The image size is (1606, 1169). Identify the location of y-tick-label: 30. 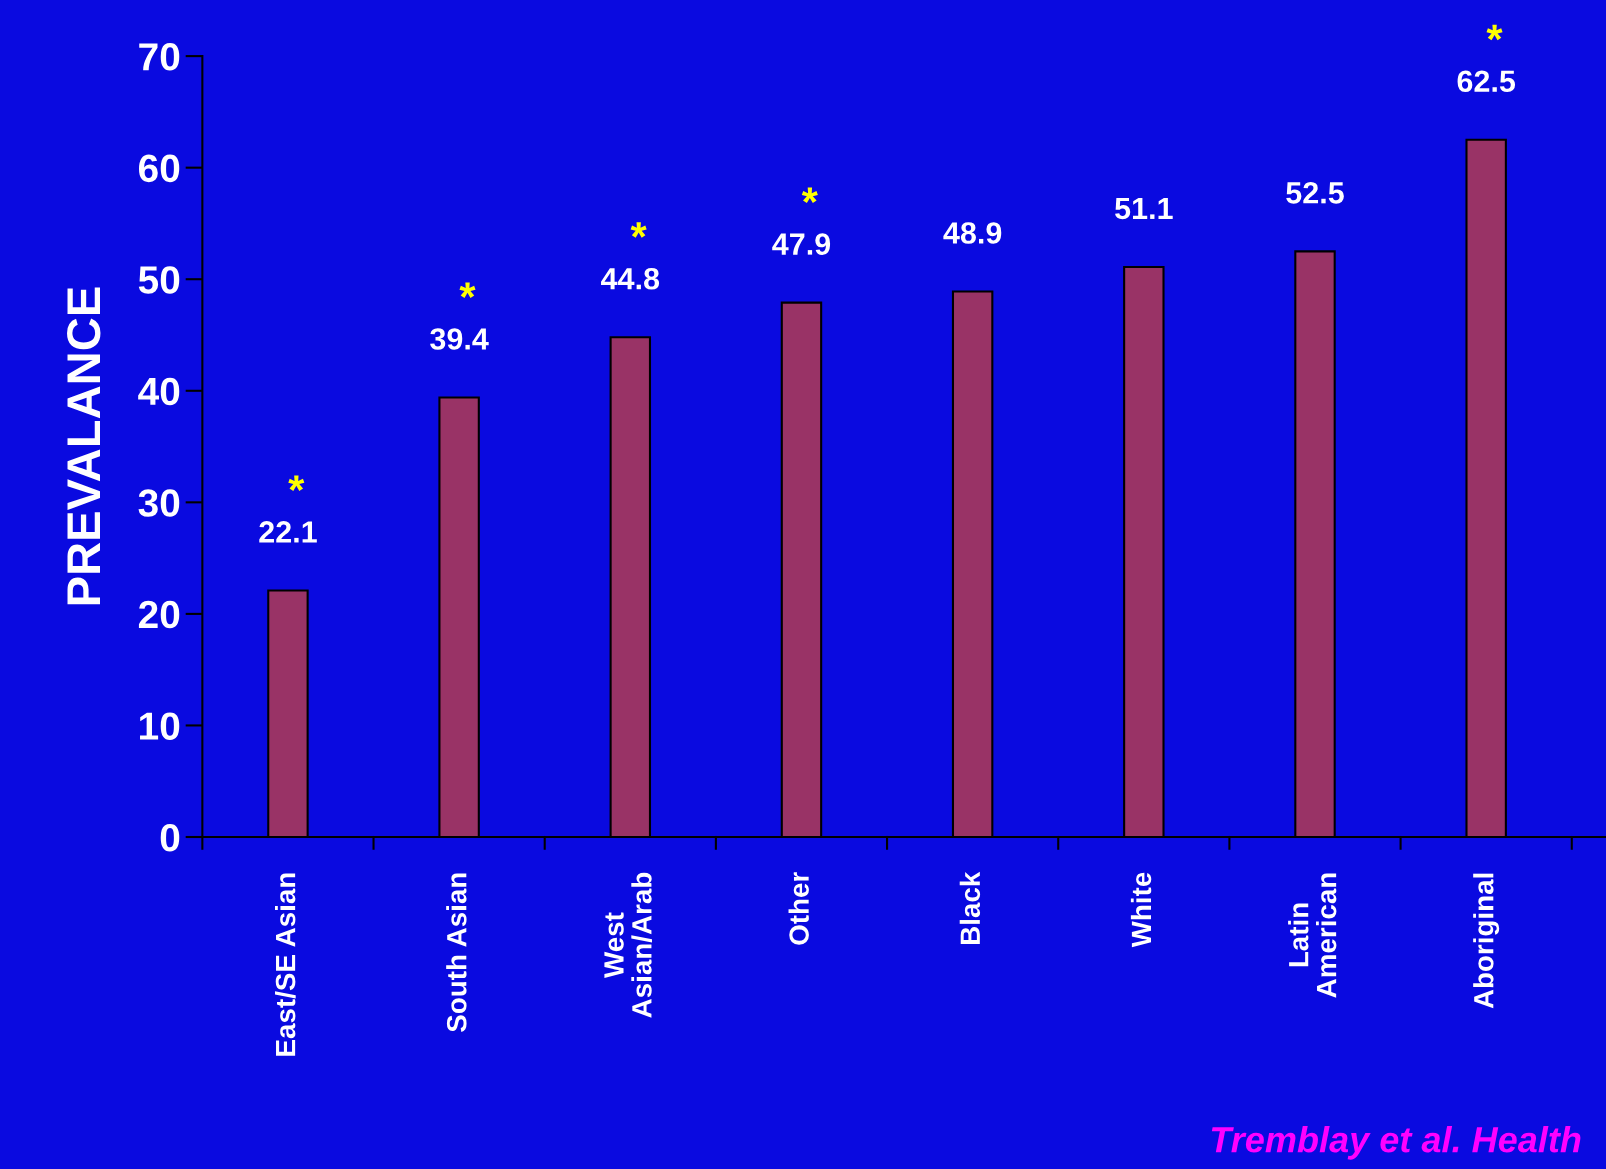
(159, 503).